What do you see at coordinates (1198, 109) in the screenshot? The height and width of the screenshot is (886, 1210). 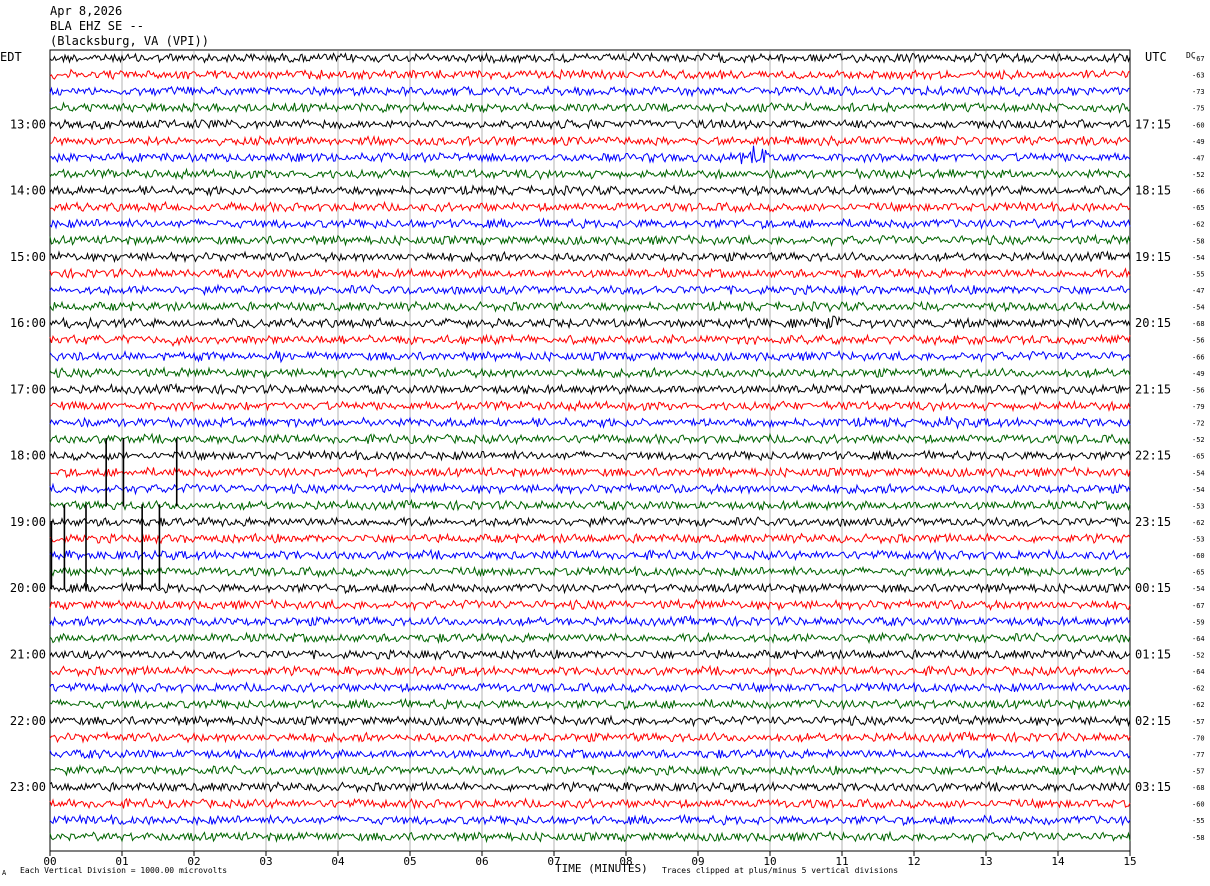 I see `dc-offset-label: -75` at bounding box center [1198, 109].